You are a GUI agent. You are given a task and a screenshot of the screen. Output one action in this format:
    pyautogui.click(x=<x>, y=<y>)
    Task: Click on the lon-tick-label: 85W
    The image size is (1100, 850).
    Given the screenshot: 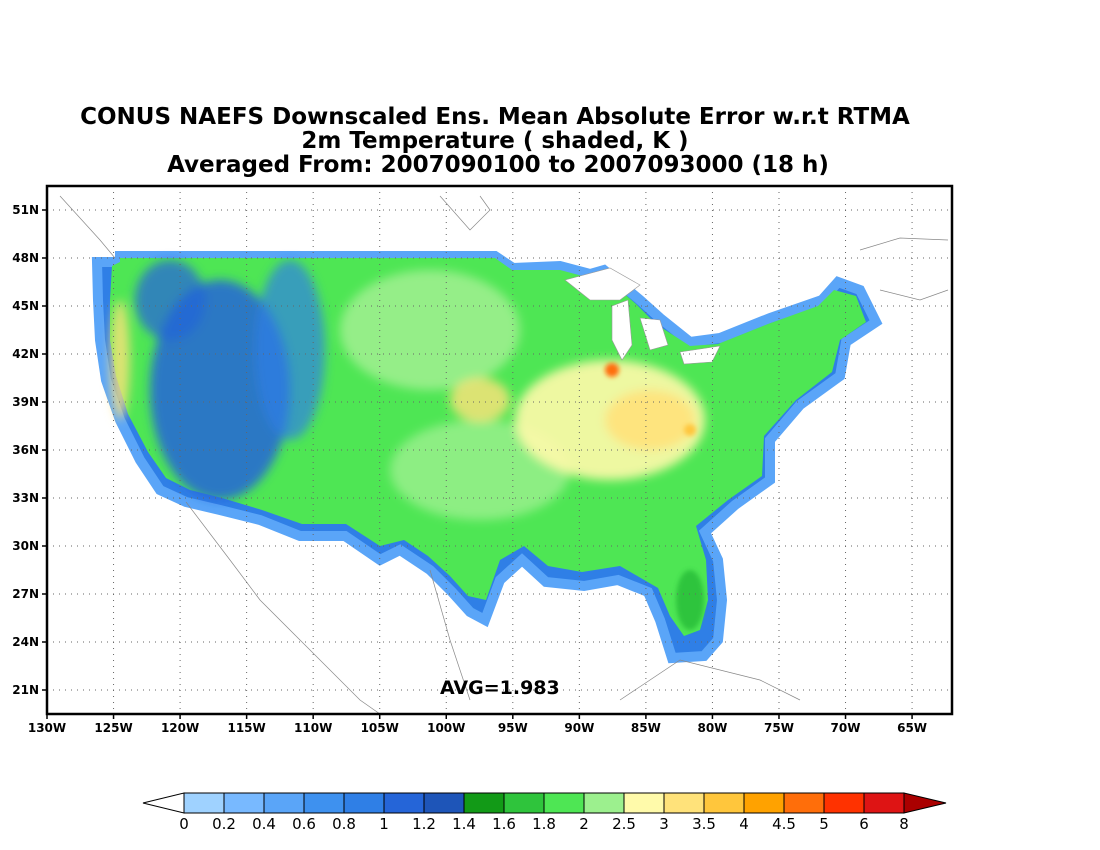 What is the action you would take?
    pyautogui.click(x=646, y=728)
    